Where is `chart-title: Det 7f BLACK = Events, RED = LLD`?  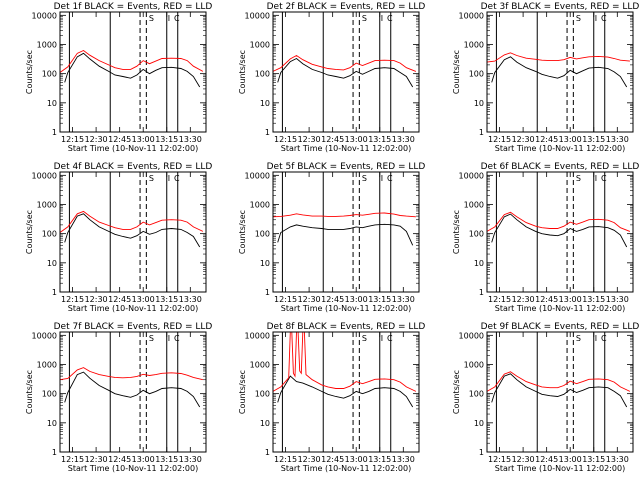 chart-title: Det 7f BLACK = Events, RED = LLD is located at coordinates (133, 327).